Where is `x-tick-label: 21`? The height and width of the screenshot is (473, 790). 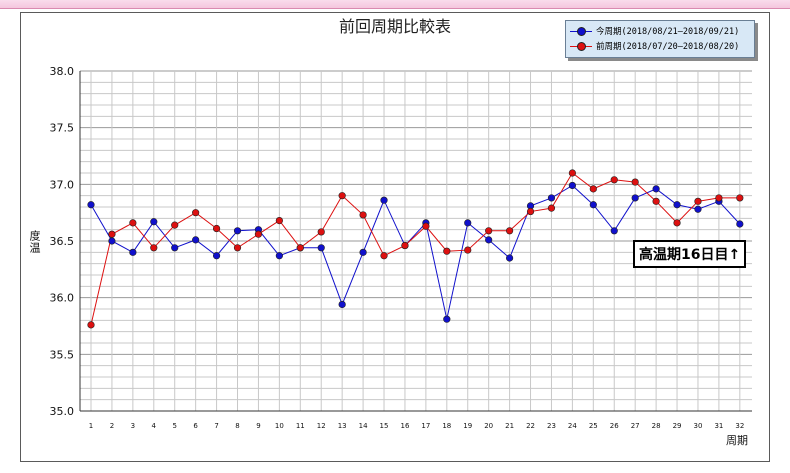 x-tick-label: 21 is located at coordinates (509, 426).